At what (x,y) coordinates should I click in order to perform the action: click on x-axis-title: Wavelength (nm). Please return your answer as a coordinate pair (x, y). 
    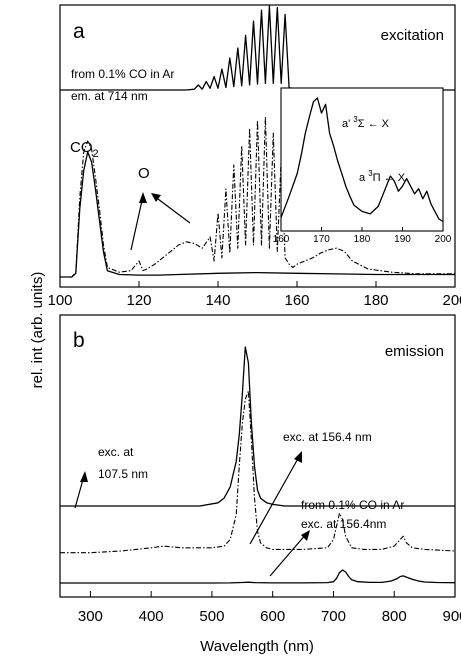
    Looking at the image, I should click on (257, 646).